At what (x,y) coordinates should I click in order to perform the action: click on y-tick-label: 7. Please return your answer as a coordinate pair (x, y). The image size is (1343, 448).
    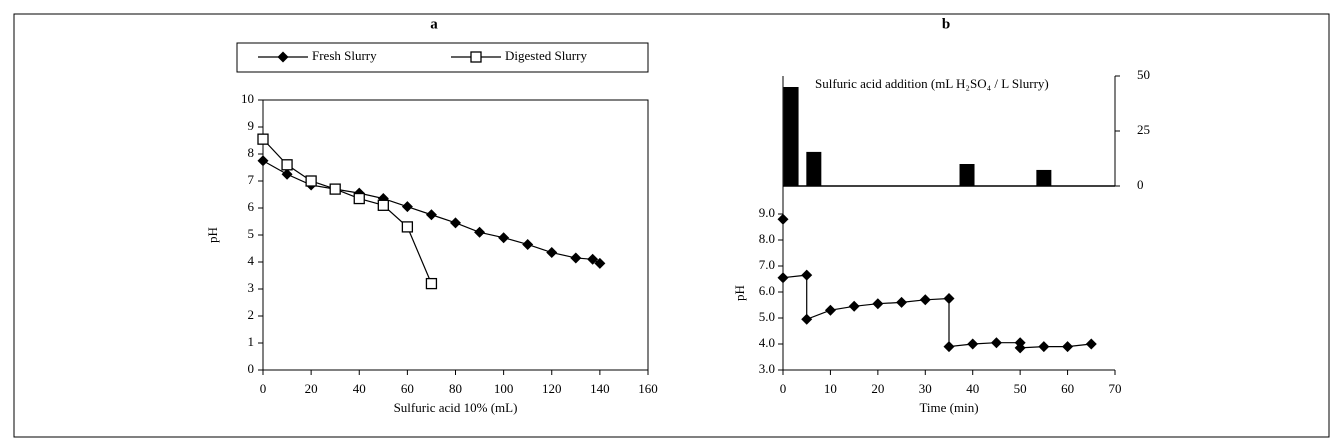
    Looking at the image, I should click on (251, 179).